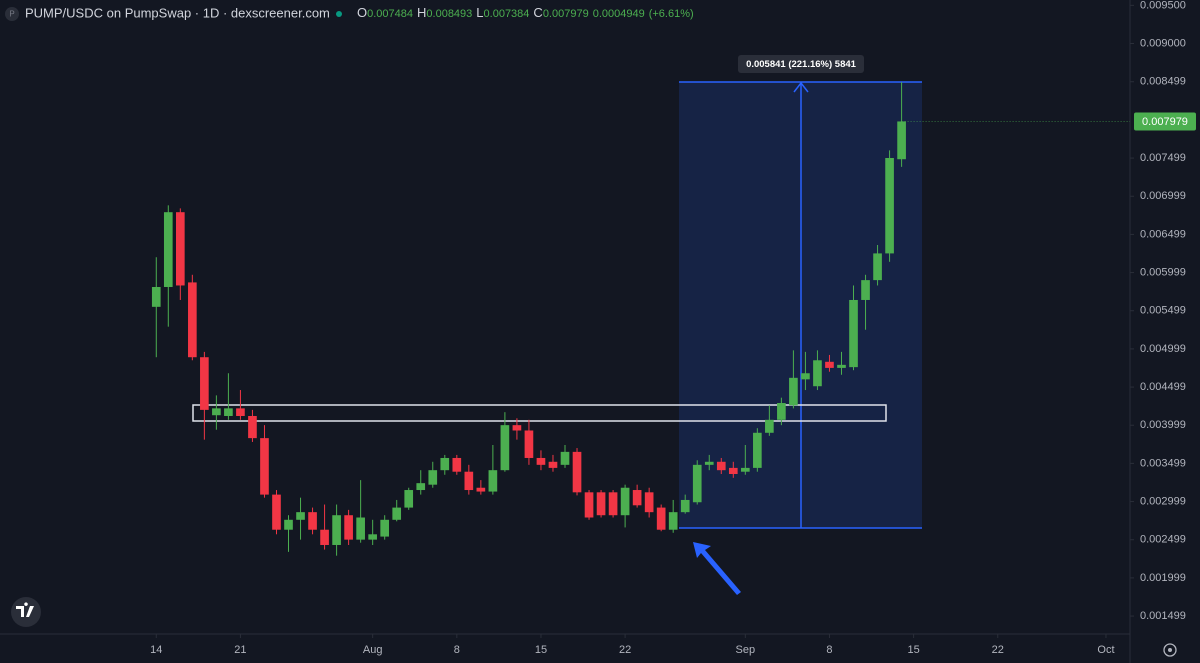 The height and width of the screenshot is (663, 1200). Describe the element at coordinates (1163, 349) in the screenshot. I see `y-tick-label: 0.004999` at that location.